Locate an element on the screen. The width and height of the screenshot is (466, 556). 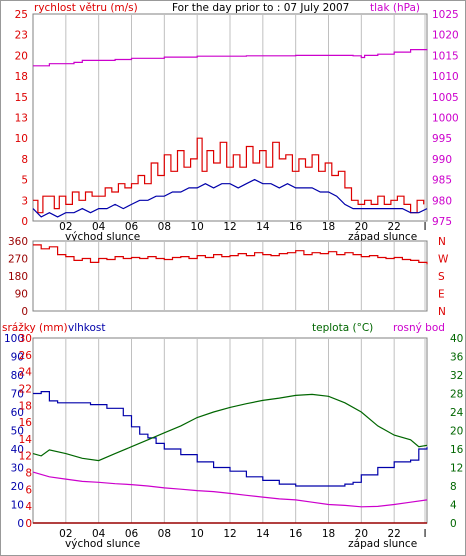
pressure-y-tick-label: 1000 is located at coordinates (445, 119).